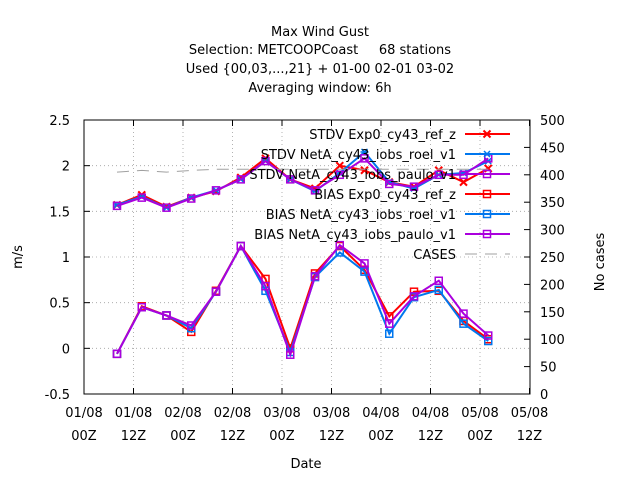  What do you see at coordinates (361, 215) in the screenshot?
I see `legend-label: BIAS NetA_cy43_iobs_roel_v1` at bounding box center [361, 215].